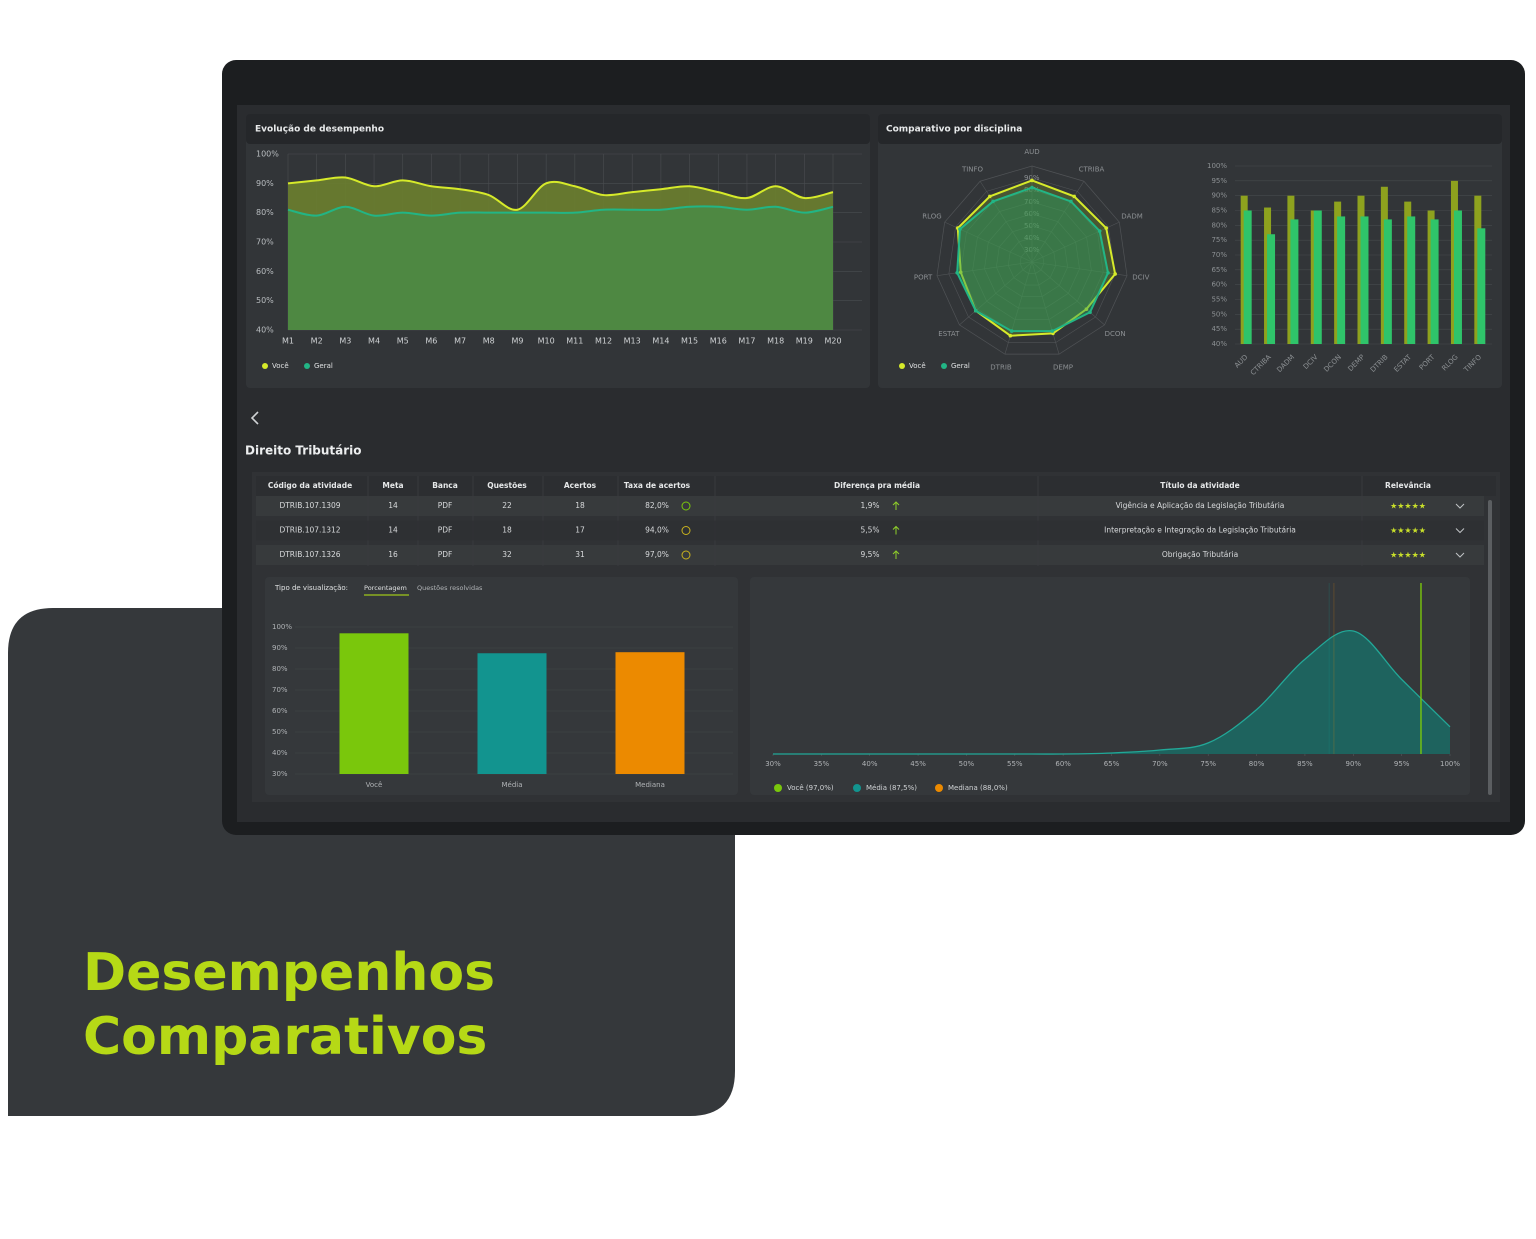 The image size is (1536, 1239). Describe the element at coordinates (718, 341) in the screenshot. I see `x-tick-label: M16` at that location.